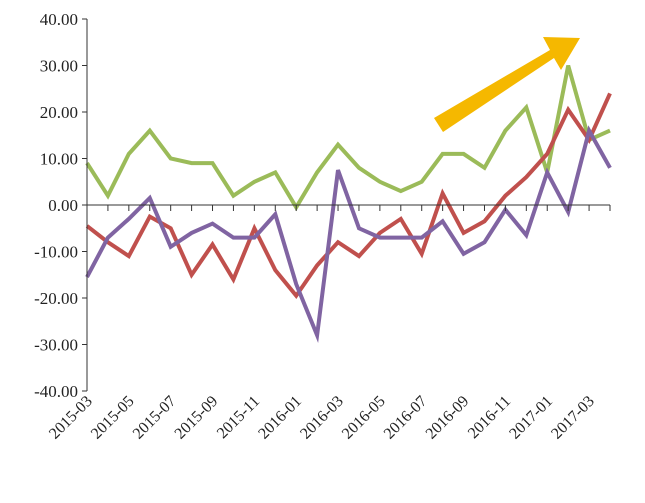 Image resolution: width=645 pixels, height=503 pixels. Describe the element at coordinates (56, 391) in the screenshot. I see `y-tick-label: -40.00` at that location.